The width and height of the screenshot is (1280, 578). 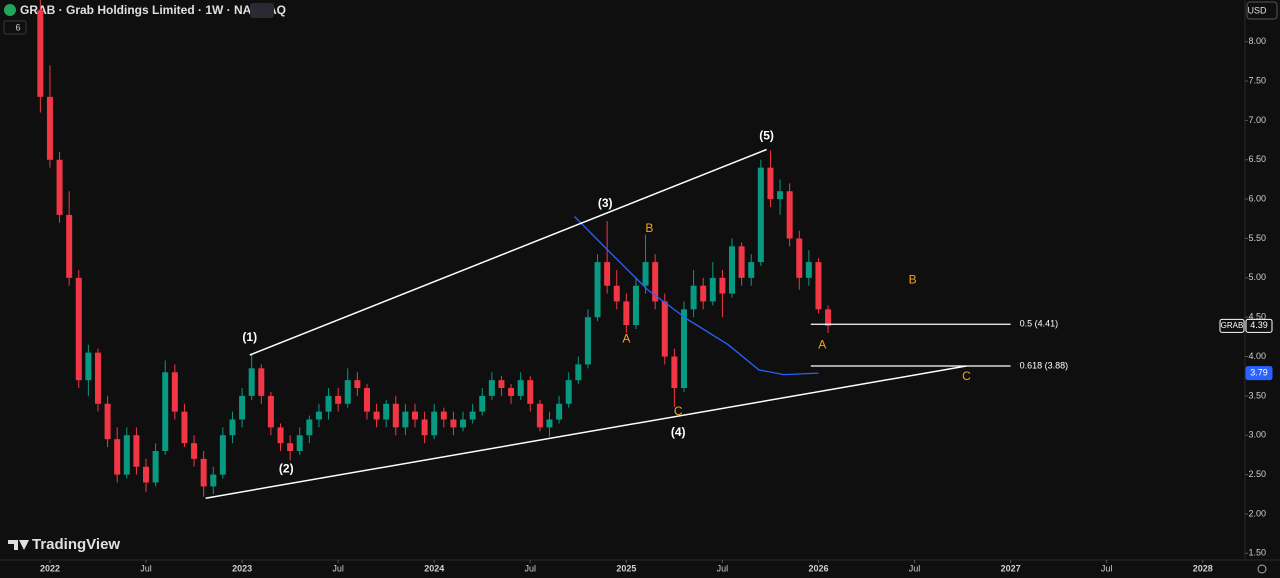 What do you see at coordinates (50, 568) in the screenshot?
I see `x-tick-label: 2022` at bounding box center [50, 568].